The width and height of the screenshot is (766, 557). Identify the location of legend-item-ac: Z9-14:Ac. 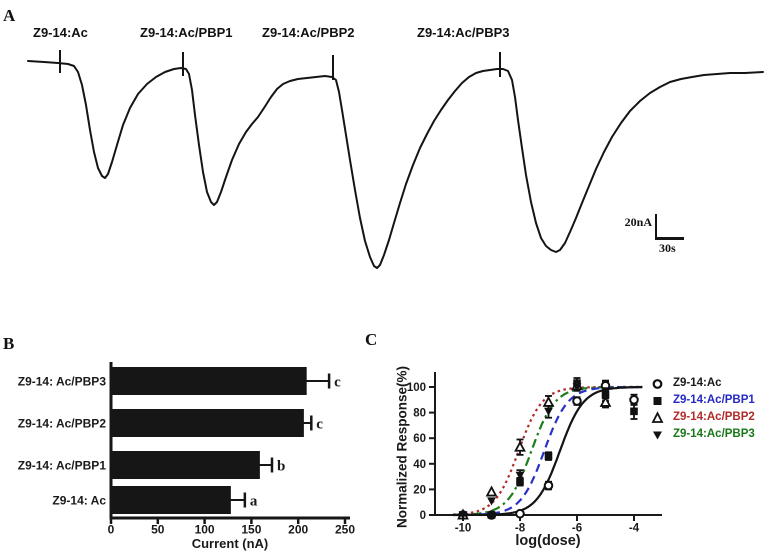
(703, 383).